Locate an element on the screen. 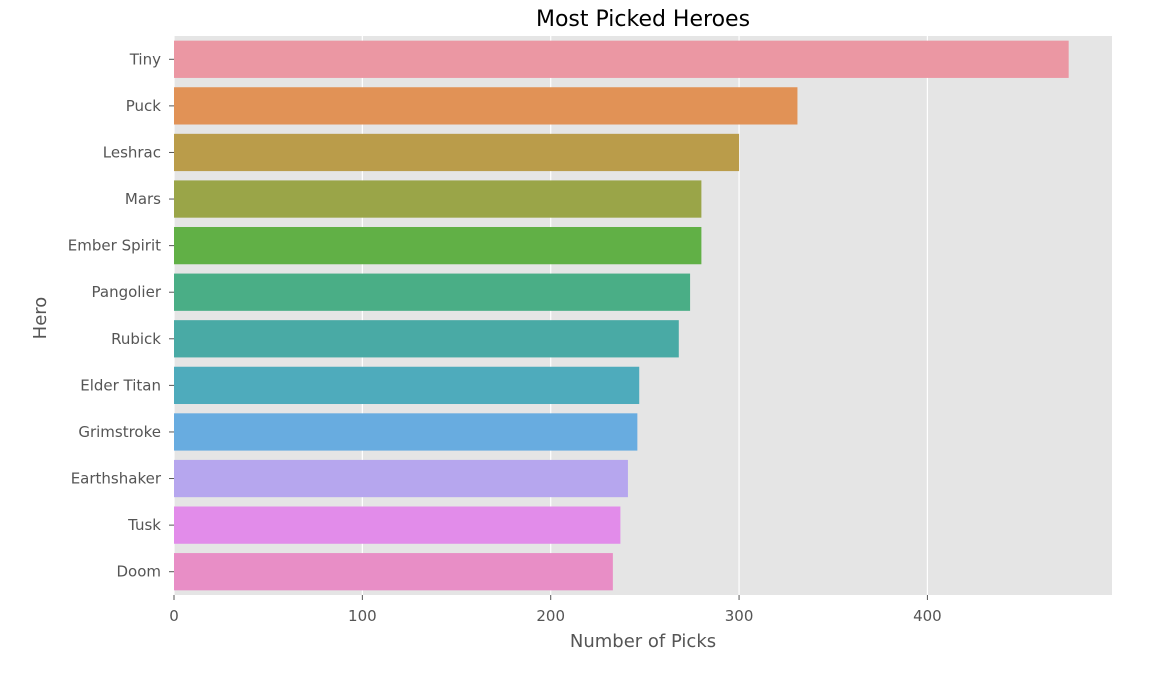  x-tick-label: 0 is located at coordinates (174, 616).